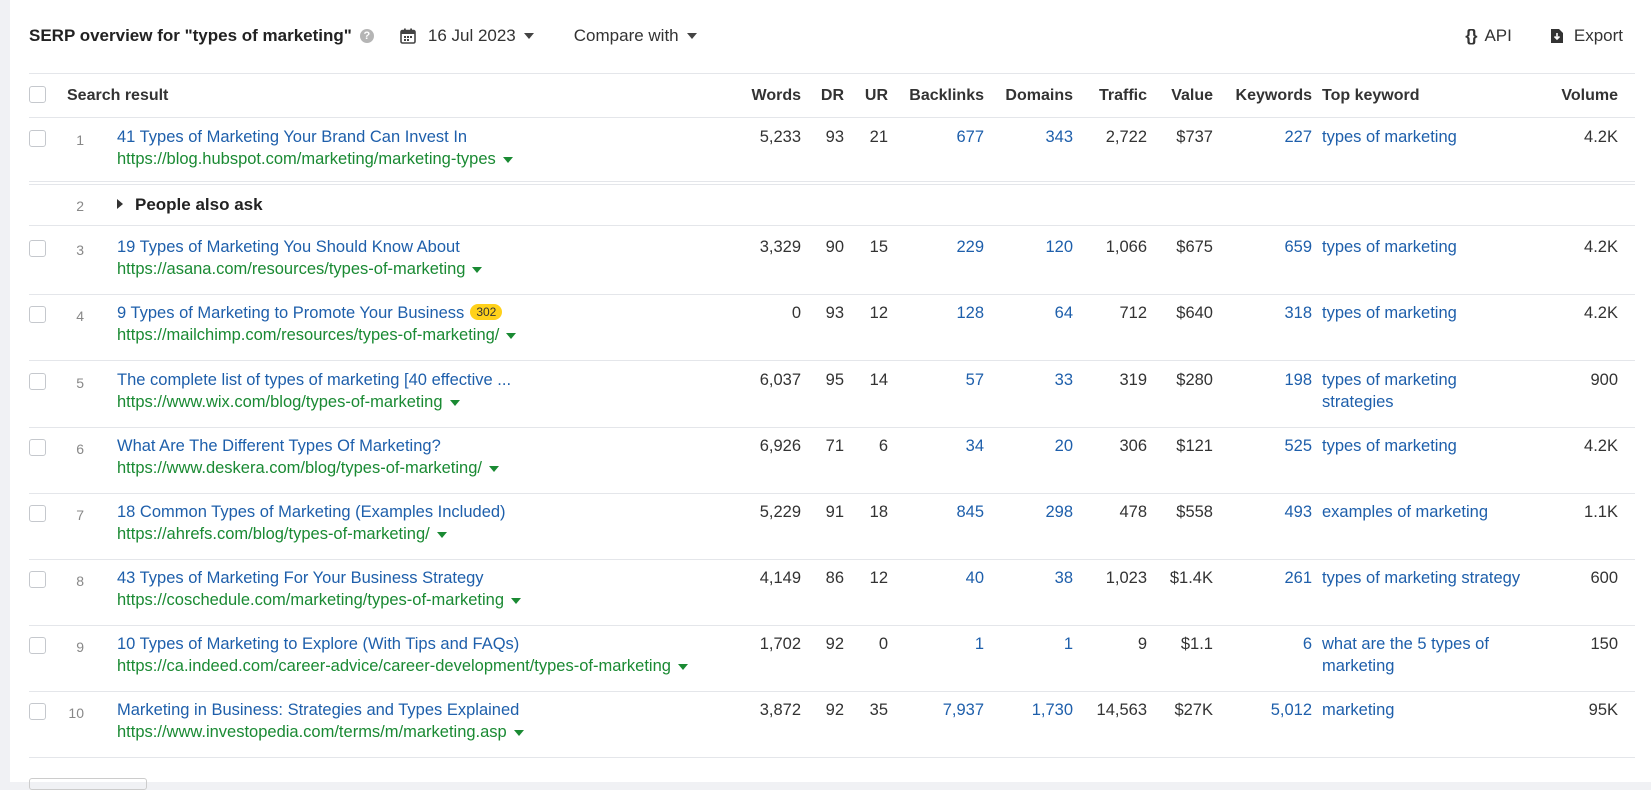  I want to click on cell-backlinks: 7,937, so click(963, 710).